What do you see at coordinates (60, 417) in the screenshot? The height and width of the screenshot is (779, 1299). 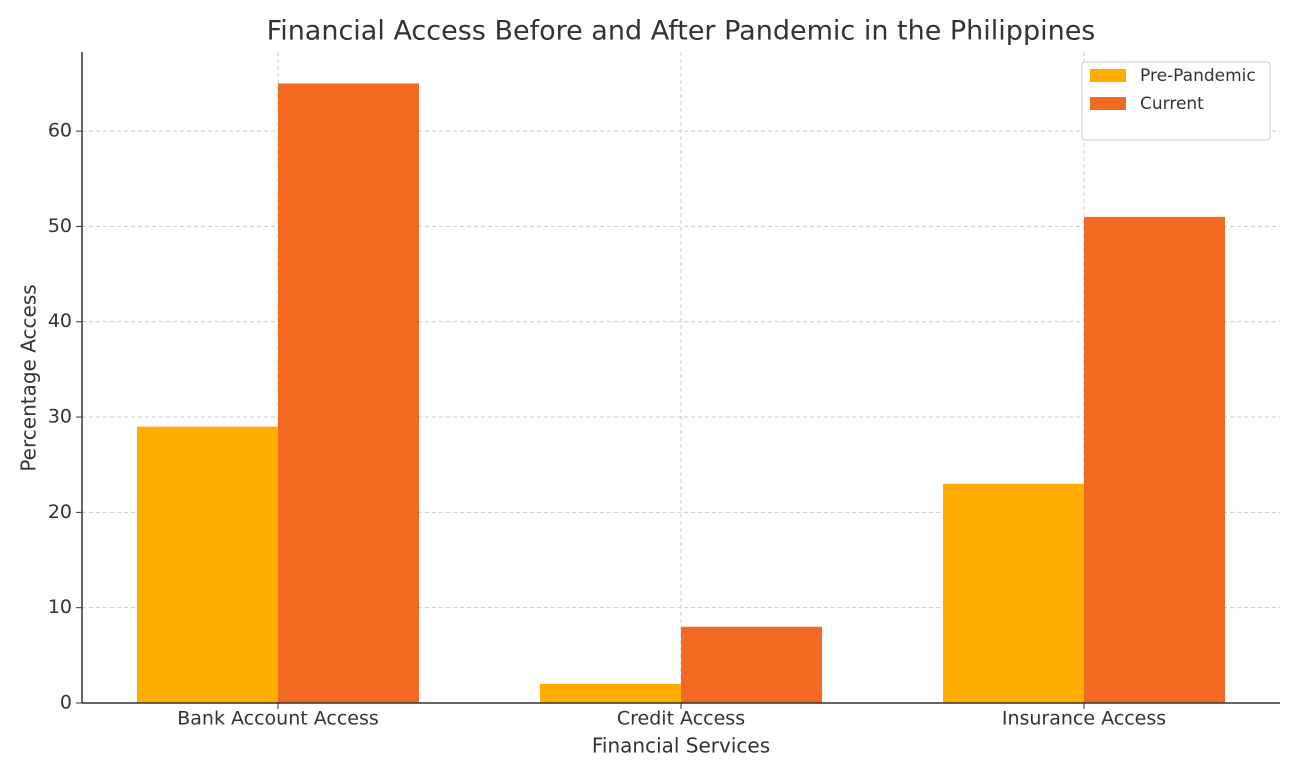 I see `y-tick-label: 30` at bounding box center [60, 417].